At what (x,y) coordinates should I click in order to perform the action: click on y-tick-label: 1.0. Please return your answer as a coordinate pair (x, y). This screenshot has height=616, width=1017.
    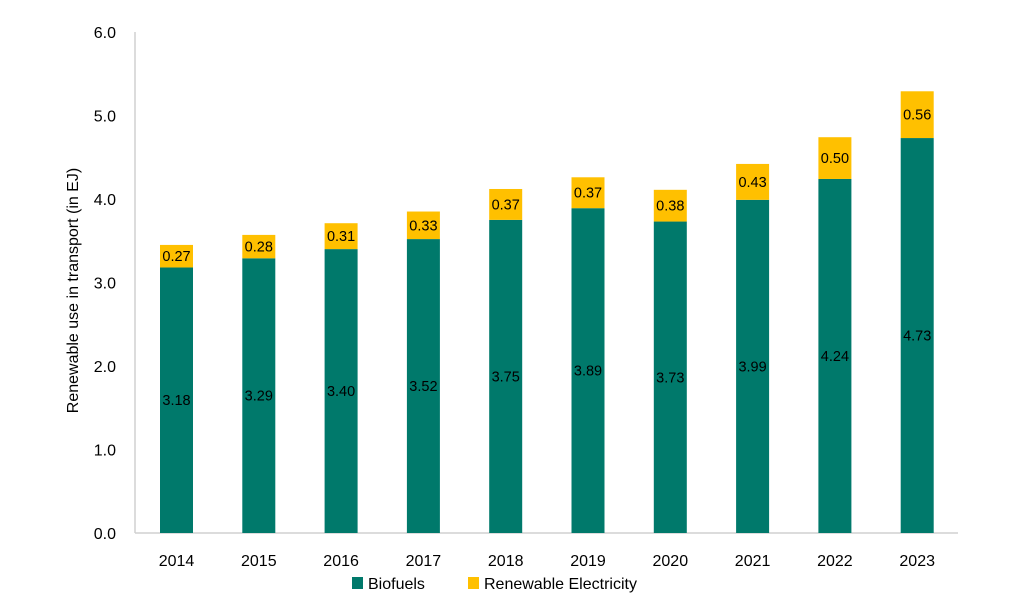
    Looking at the image, I should click on (105, 451).